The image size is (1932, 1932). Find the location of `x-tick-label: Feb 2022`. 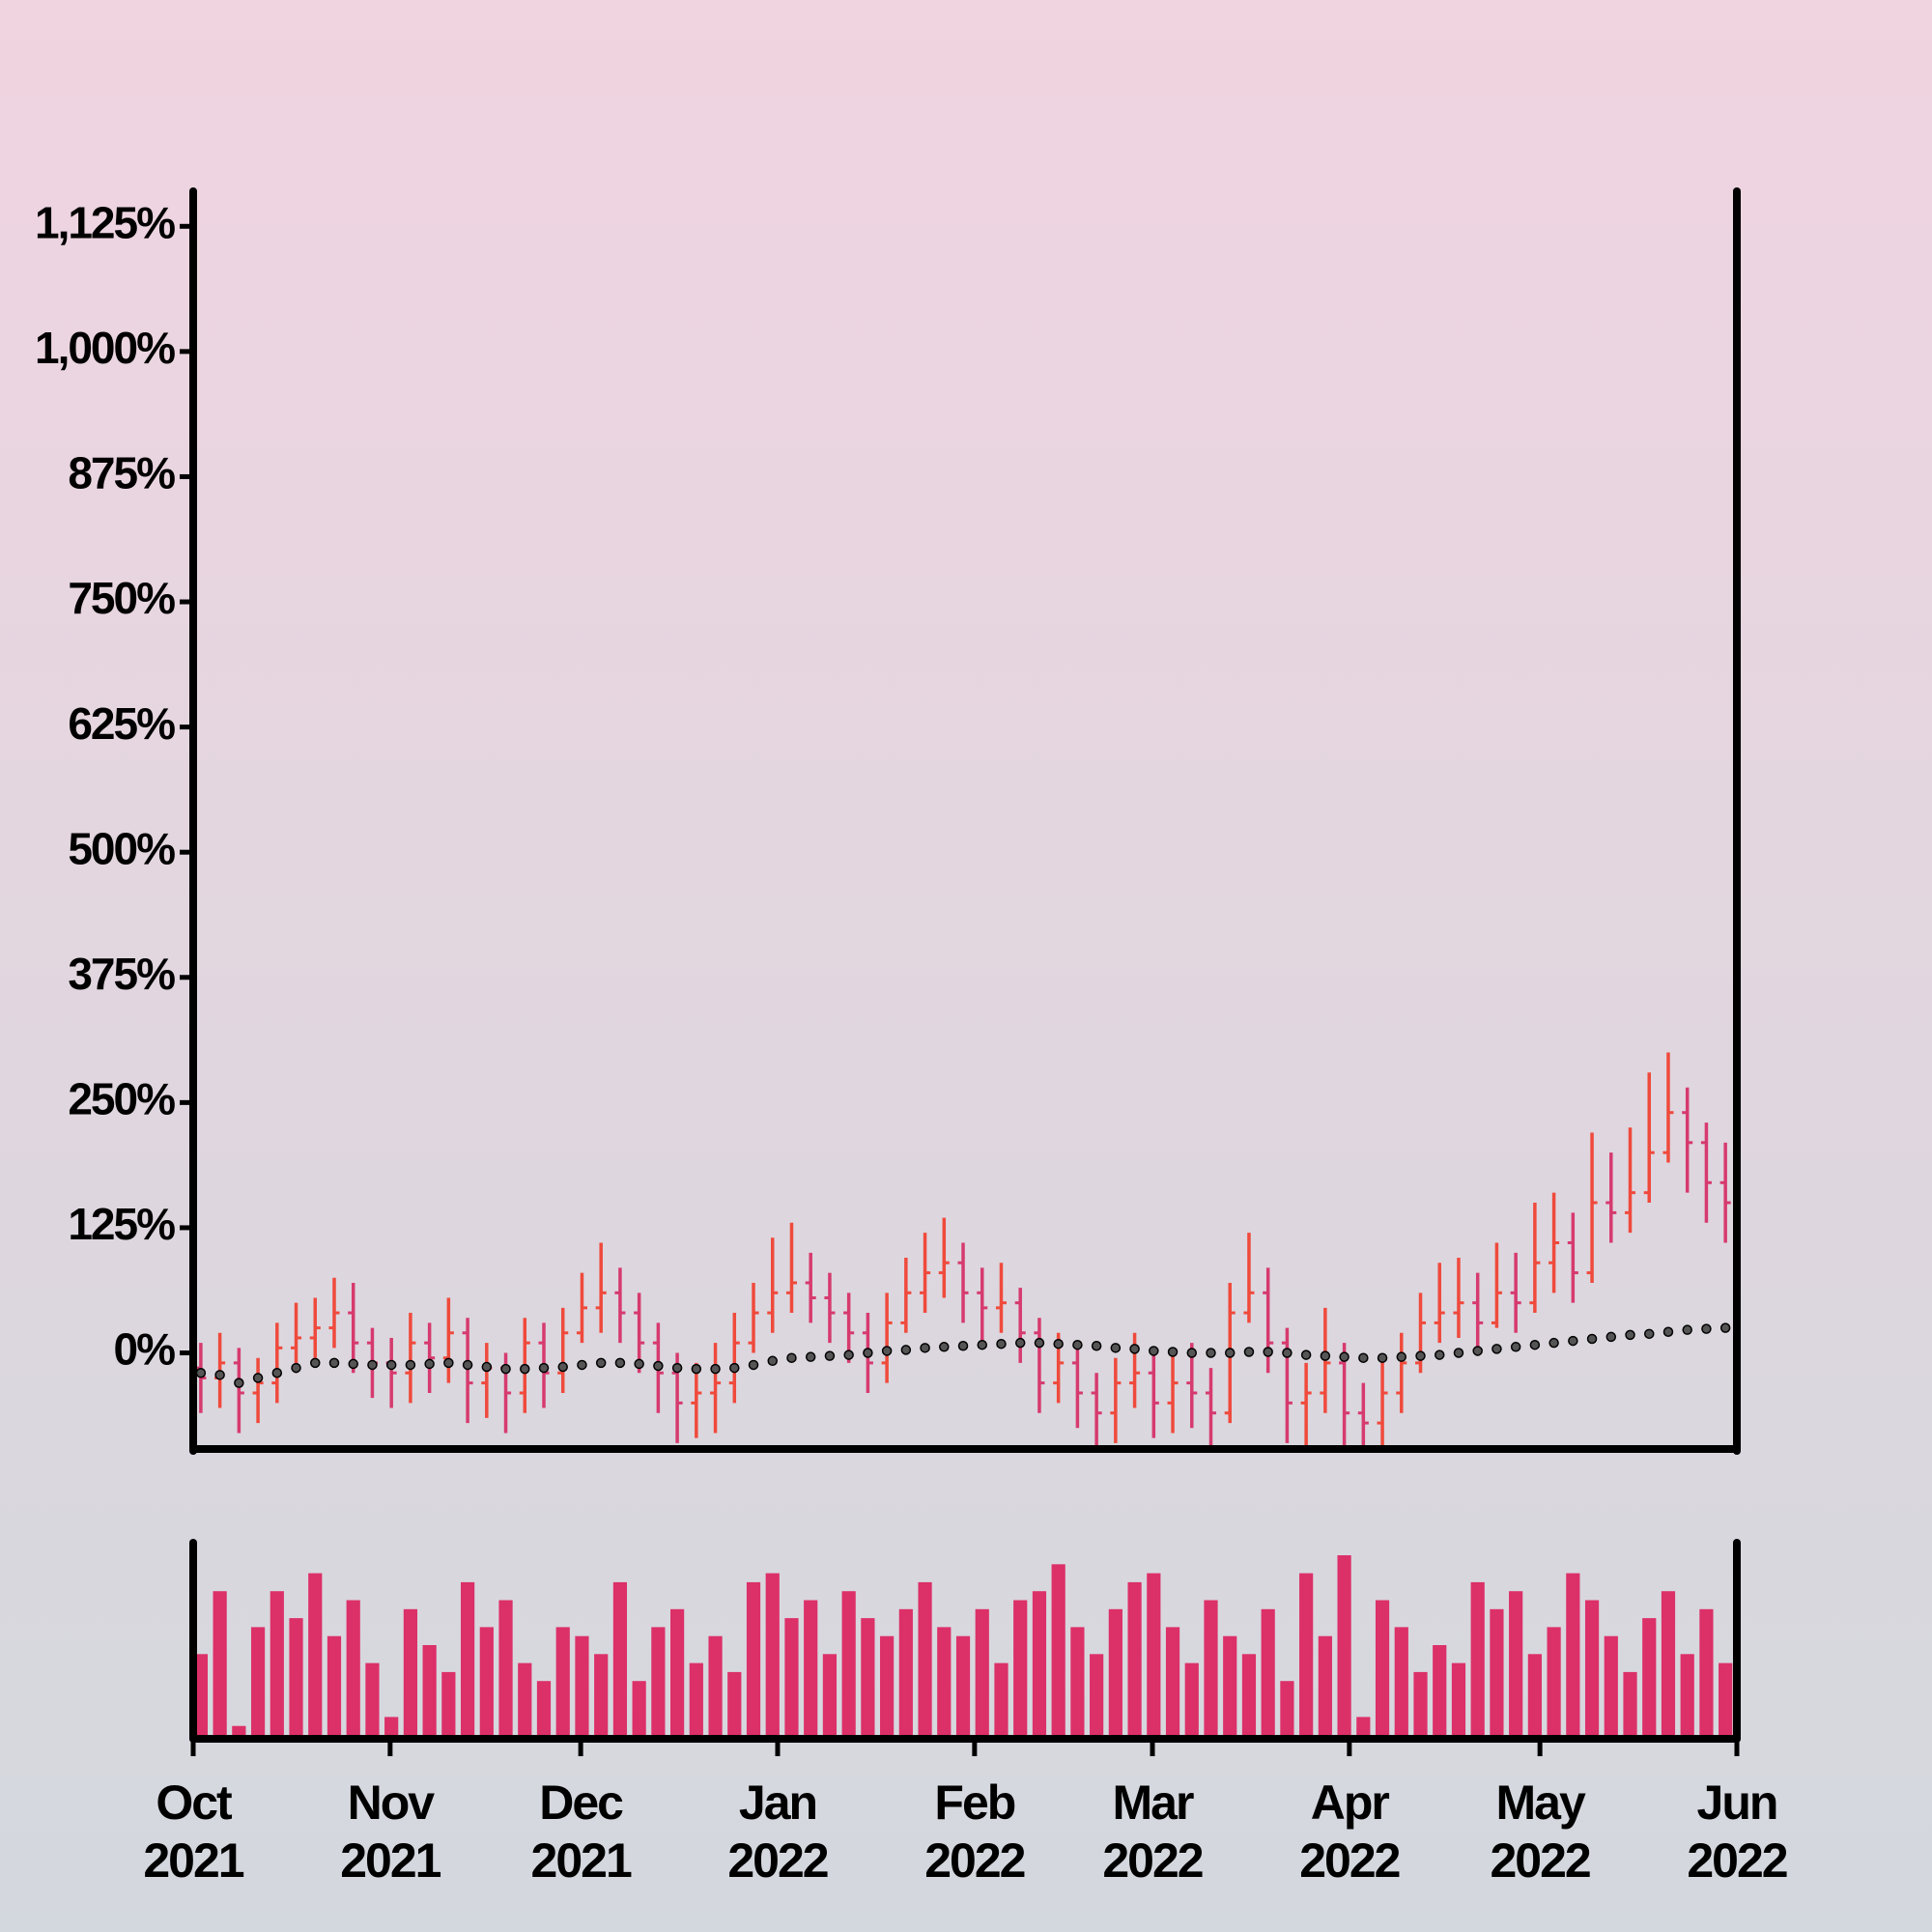

x-tick-label: Feb 2022 is located at coordinates (975, 1832).